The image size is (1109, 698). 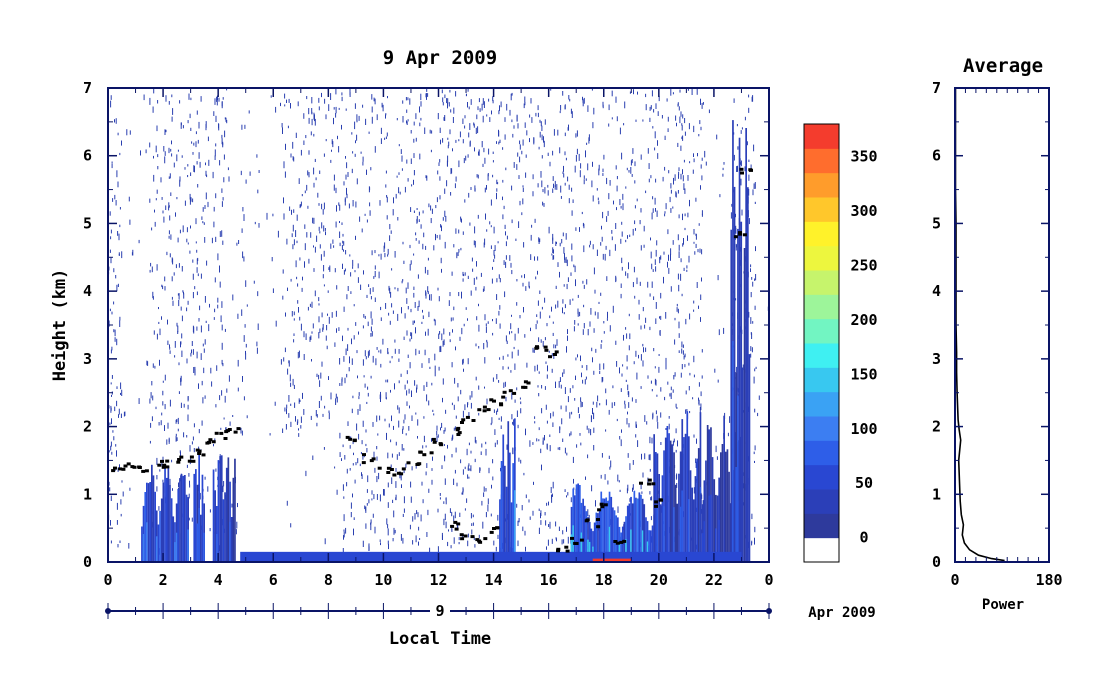 I want to click on x-tick-label: 2, so click(x=163, y=580).